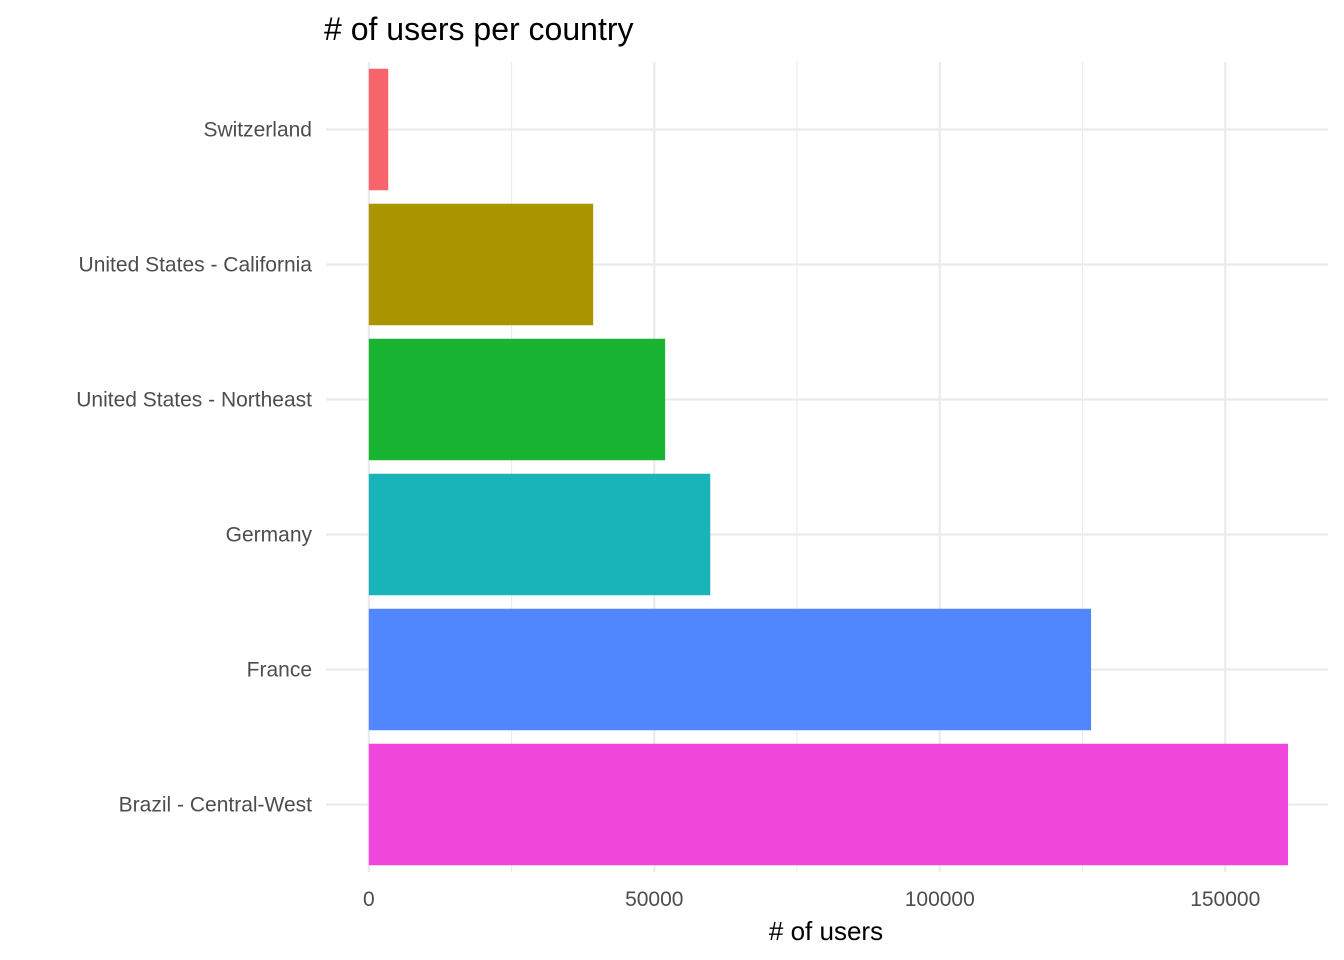 The height and width of the screenshot is (960, 1344). I want to click on y-tick-label: Brazil - Central-West, so click(215, 805).